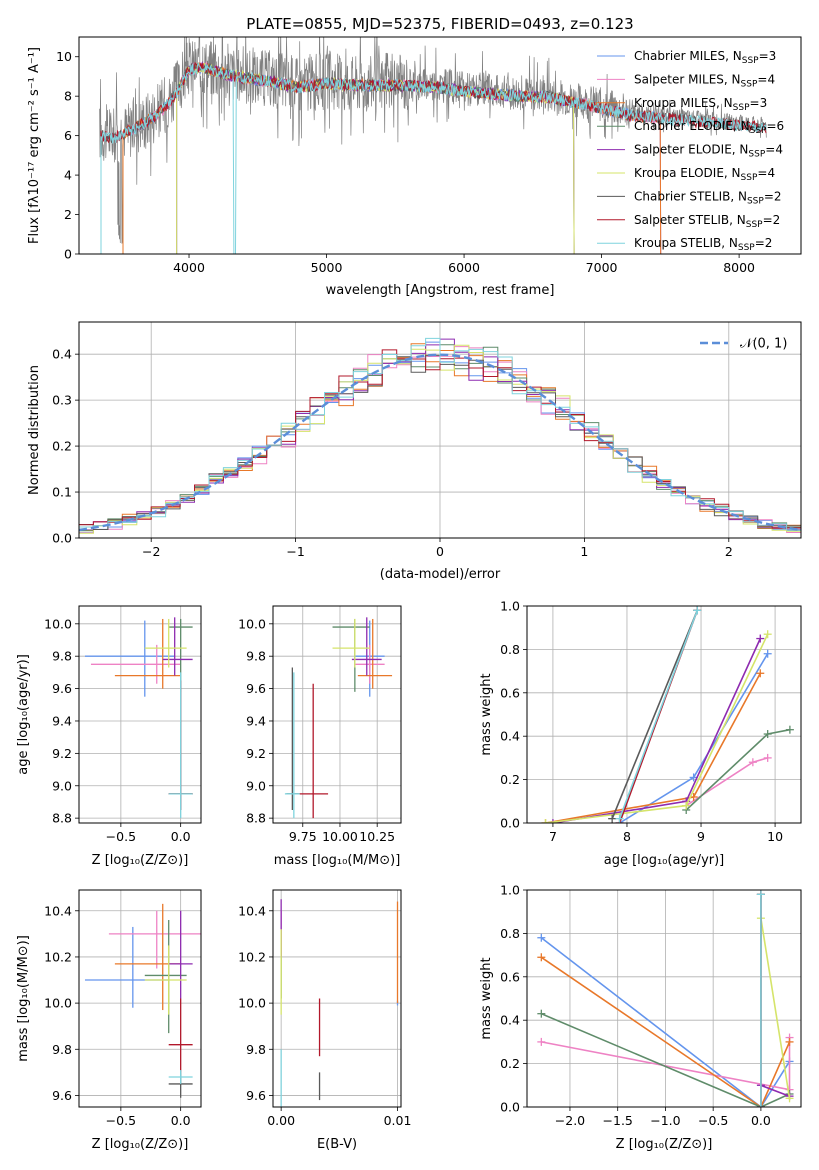 This screenshot has height=1170, width=819. I want to click on x-axis-label: age [log₁₀(age/yr)], so click(664, 860).